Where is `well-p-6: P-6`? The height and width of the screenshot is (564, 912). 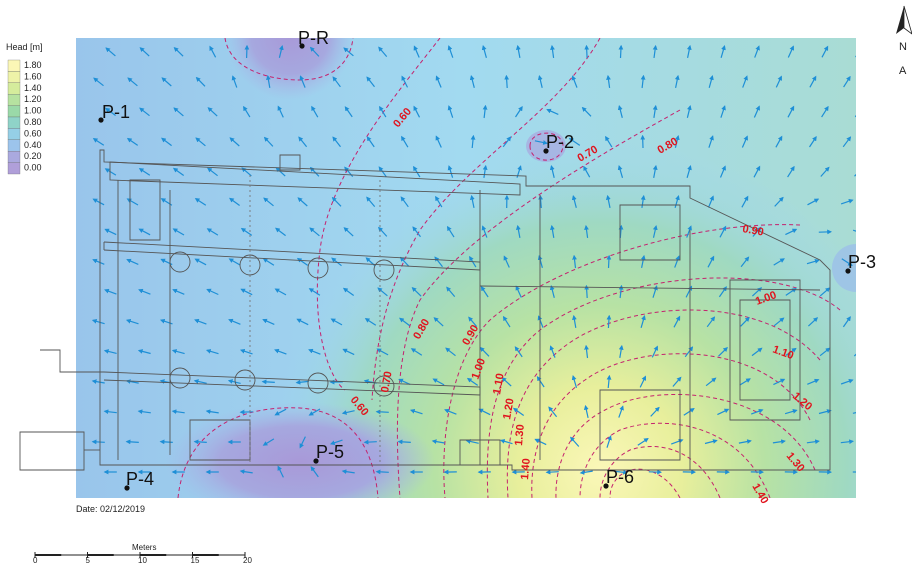
well-p-6: P-6 is located at coordinates (618, 478).